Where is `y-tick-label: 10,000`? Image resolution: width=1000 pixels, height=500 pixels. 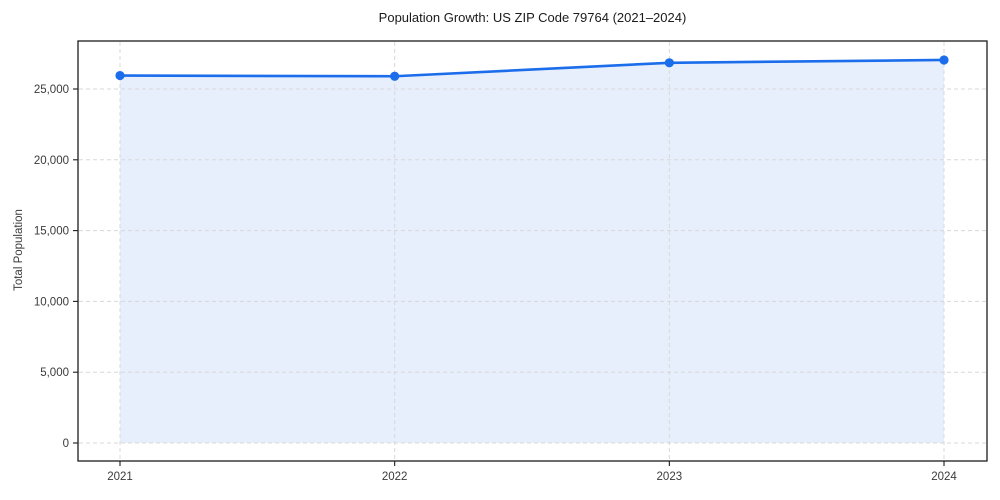
y-tick-label: 10,000 is located at coordinates (51, 302).